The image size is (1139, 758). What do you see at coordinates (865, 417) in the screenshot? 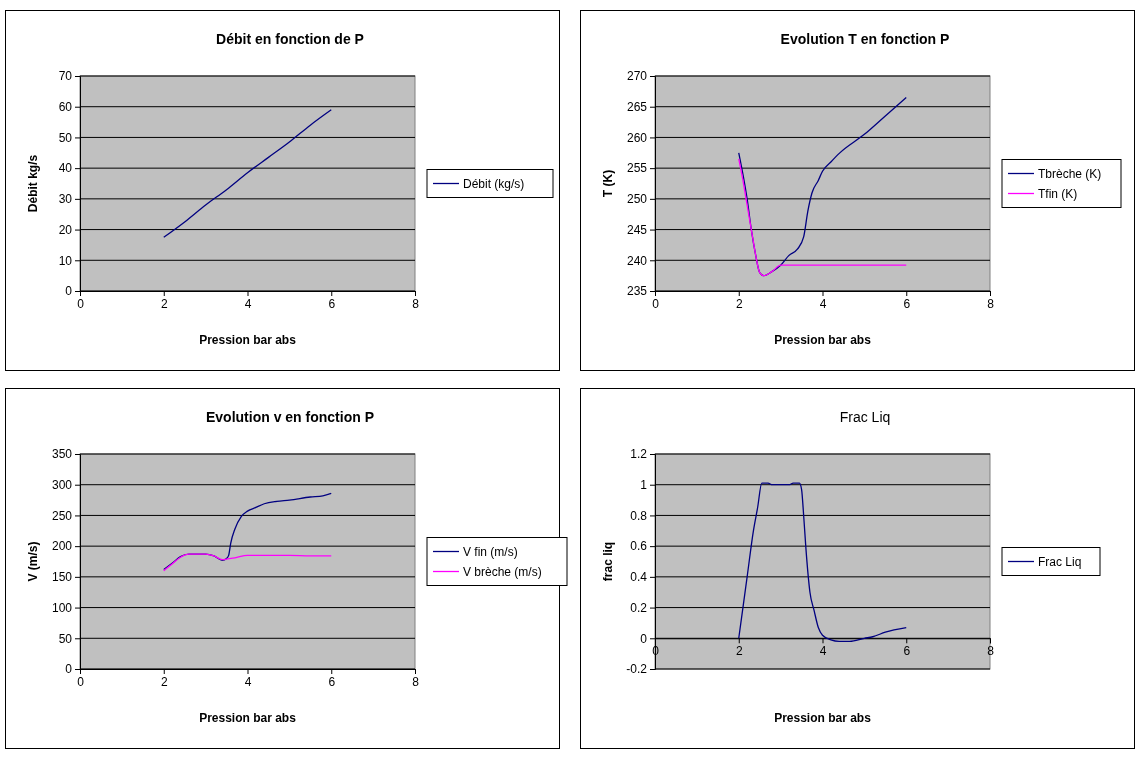
I see `chart-title: Frac Liq` at bounding box center [865, 417].